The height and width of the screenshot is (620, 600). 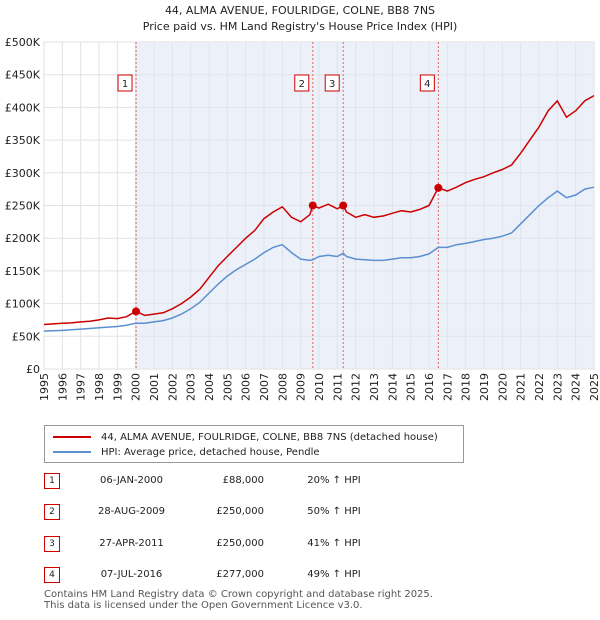 I want to click on table-row: 4 07-JUL-2016 £277,000 49% ↑ HPI, so click(x=244, y=575).